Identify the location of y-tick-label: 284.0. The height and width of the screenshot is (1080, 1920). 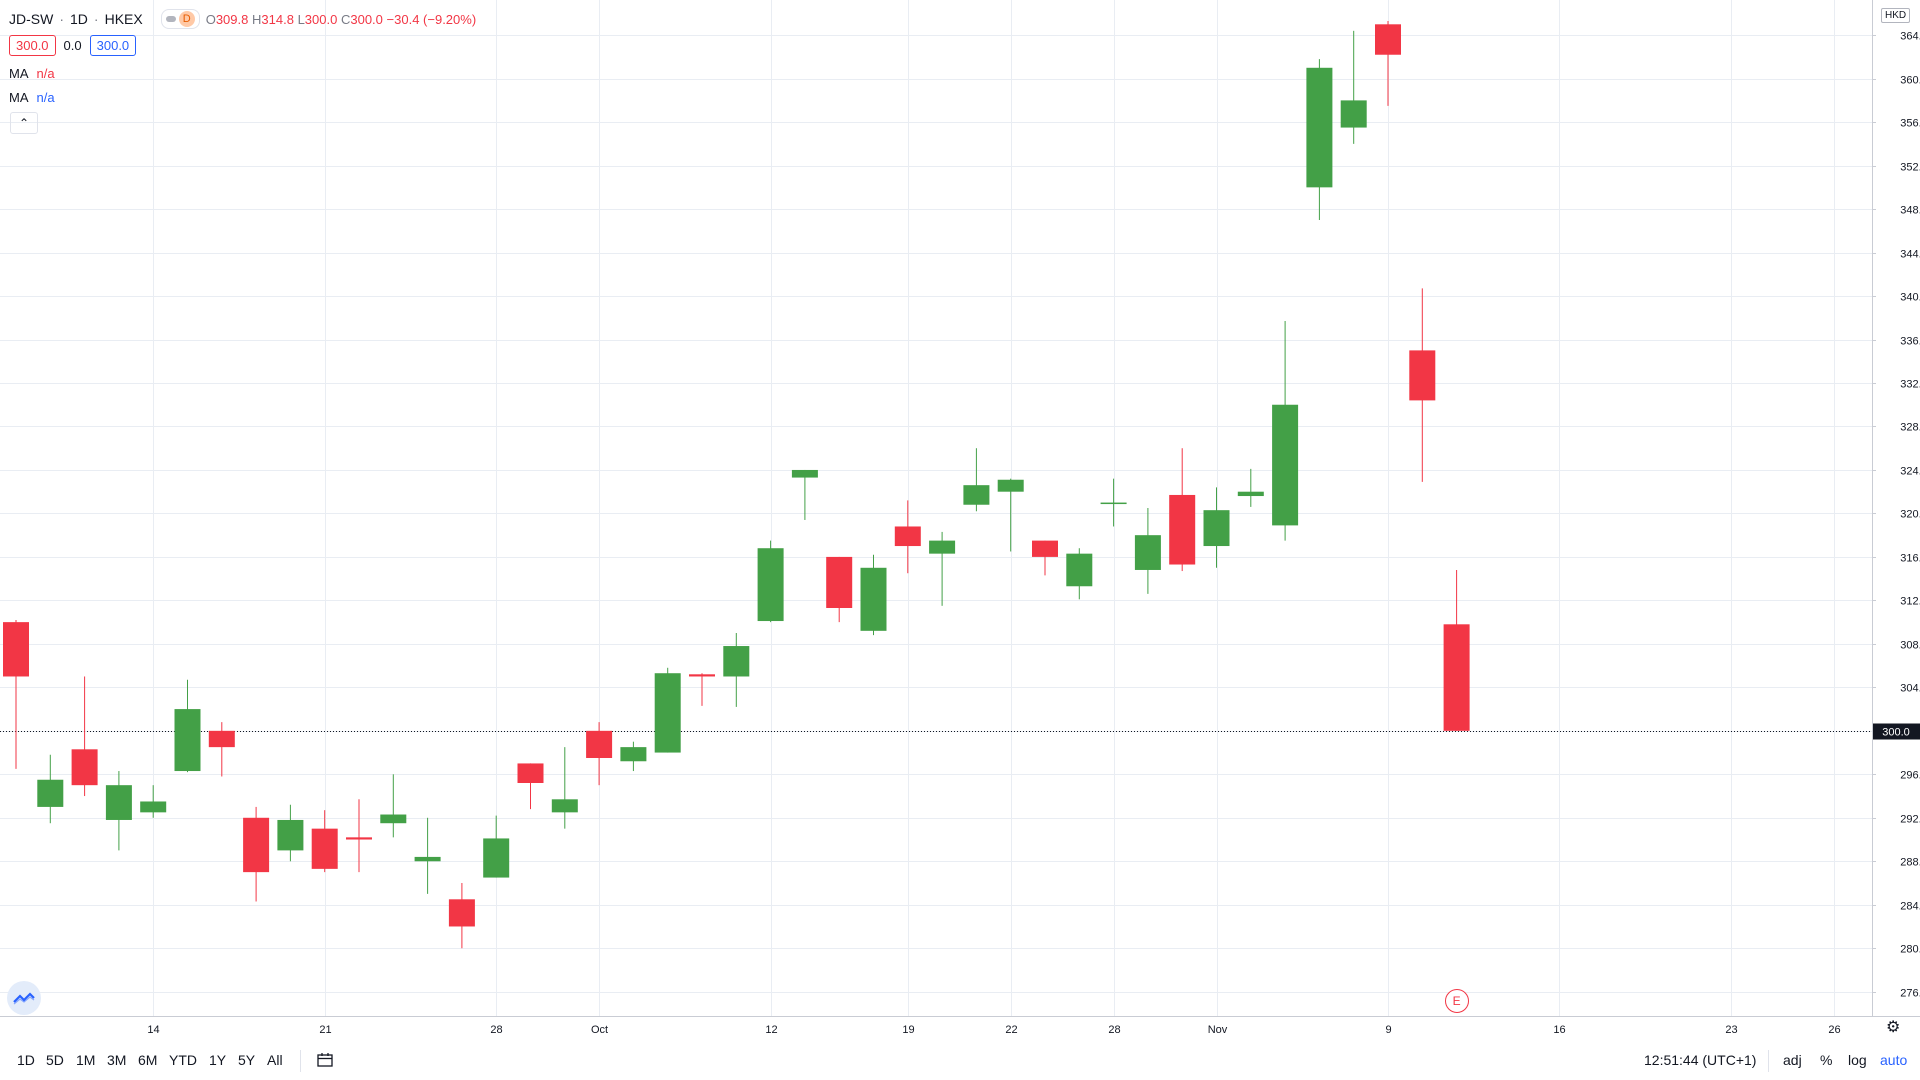
(1910, 907).